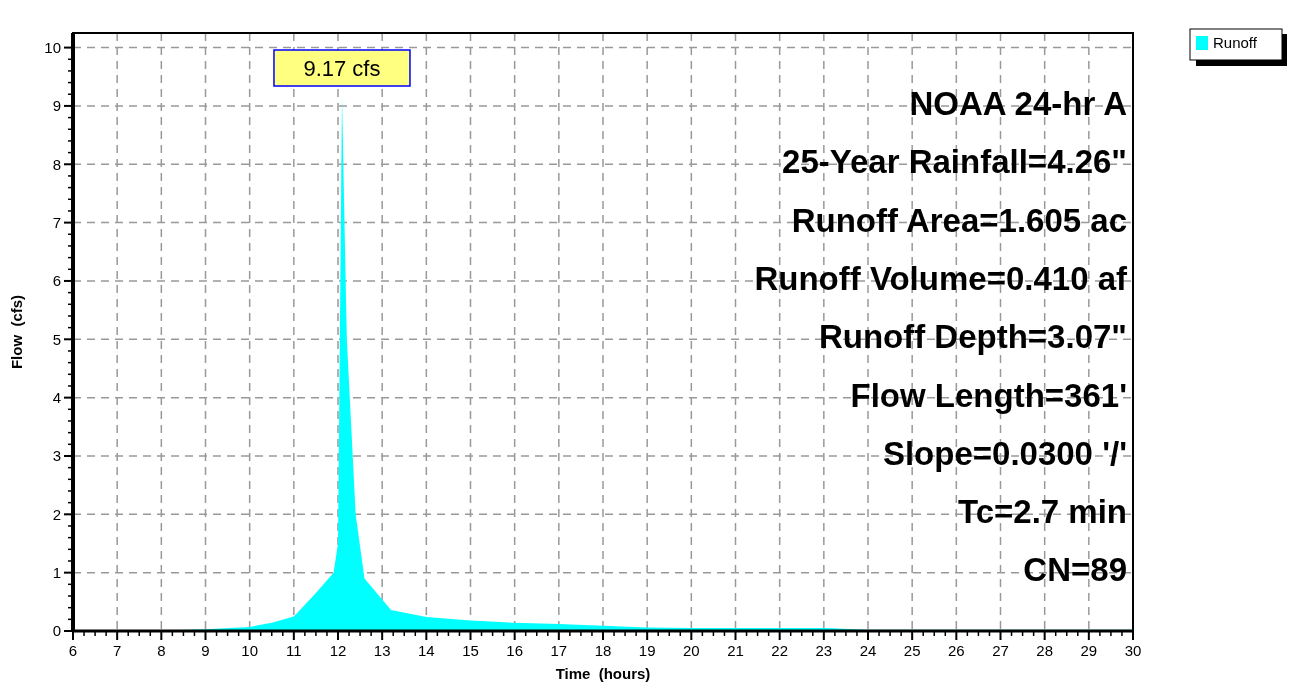 This screenshot has height=684, width=1294. Describe the element at coordinates (56, 456) in the screenshot. I see `y-tick-label: 3` at that location.